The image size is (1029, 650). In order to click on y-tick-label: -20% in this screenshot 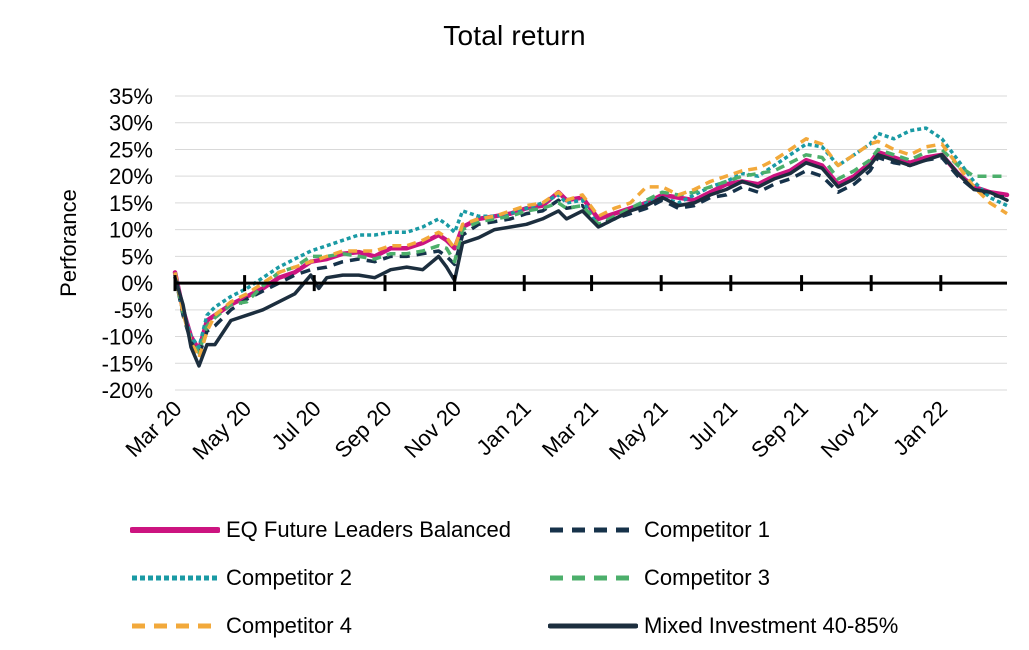, I will do `click(127, 390)`.